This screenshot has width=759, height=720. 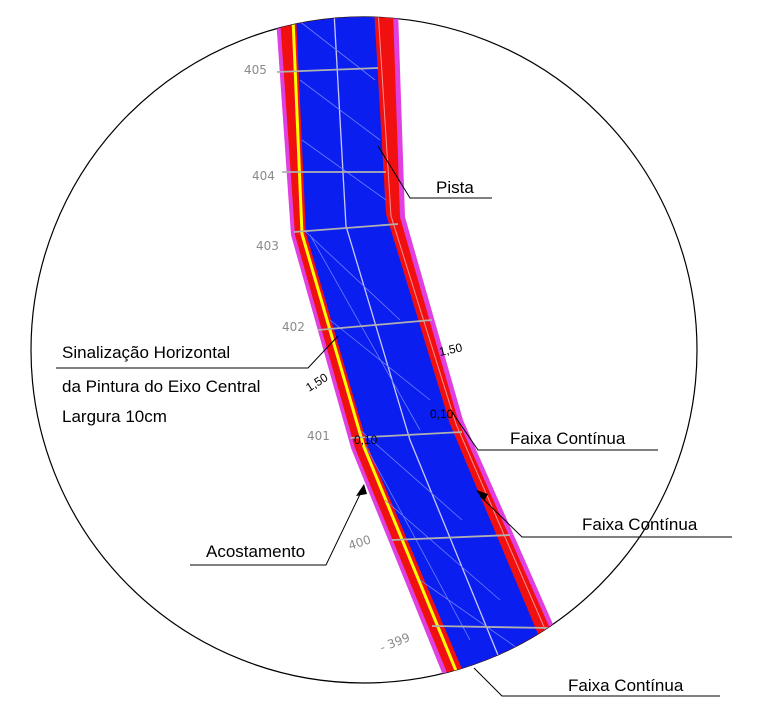 I want to click on dimension-010-right: 0,10, so click(x=442, y=414).